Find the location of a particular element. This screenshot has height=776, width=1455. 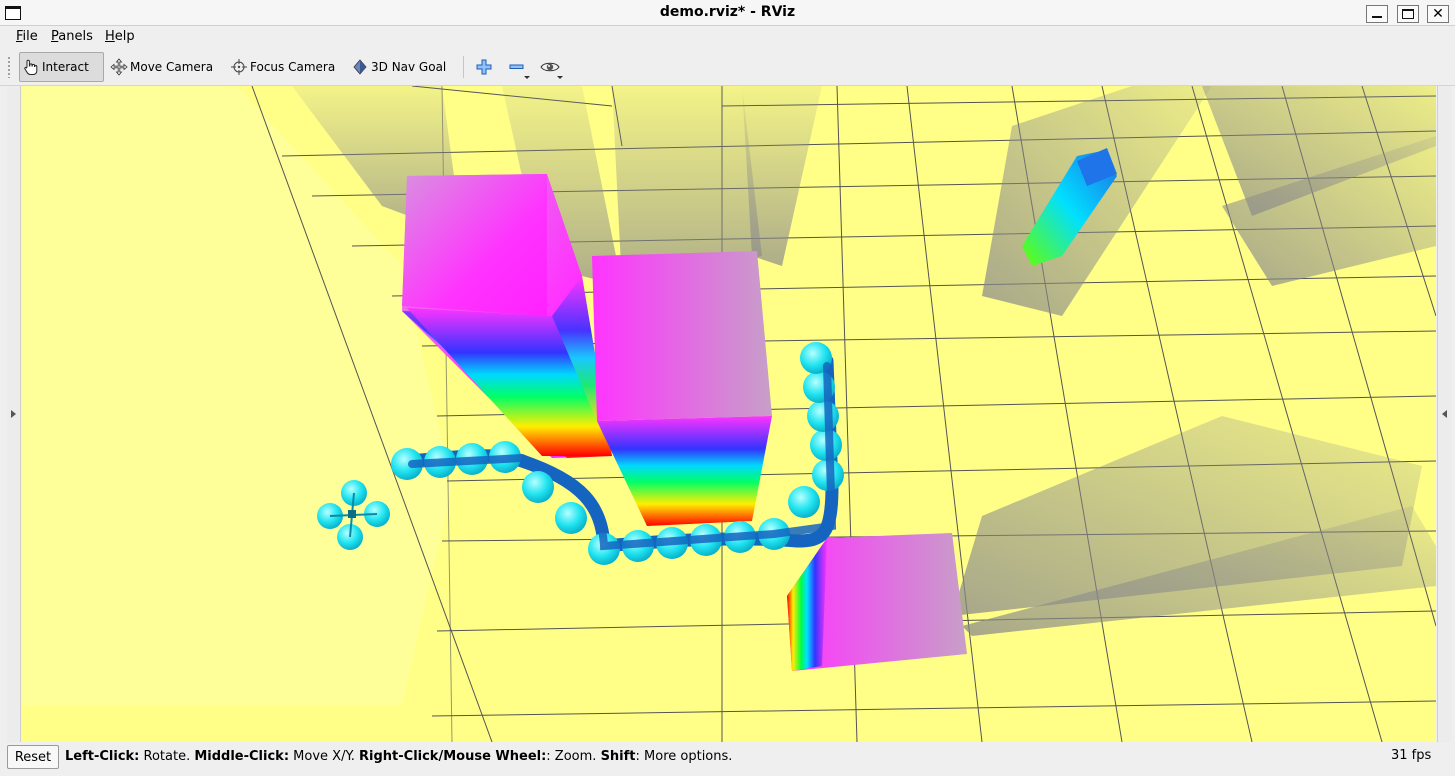

menu-file-mnemonic: F is located at coordinates (19, 36).